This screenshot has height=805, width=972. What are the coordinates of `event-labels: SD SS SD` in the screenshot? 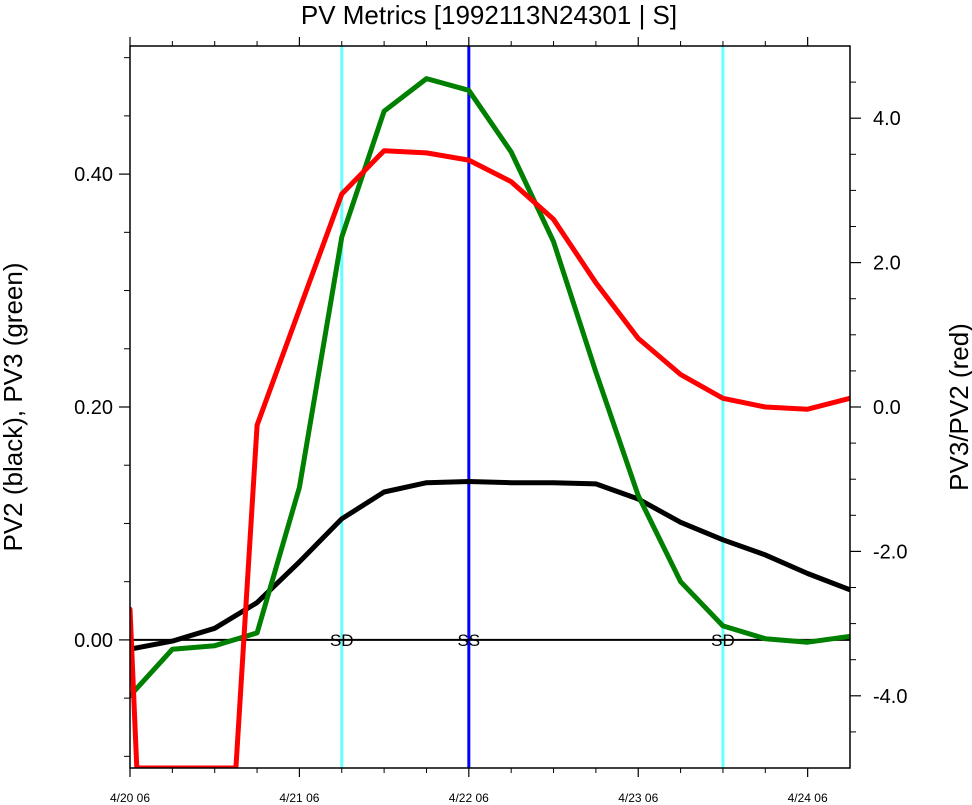 It's located at (532, 640).